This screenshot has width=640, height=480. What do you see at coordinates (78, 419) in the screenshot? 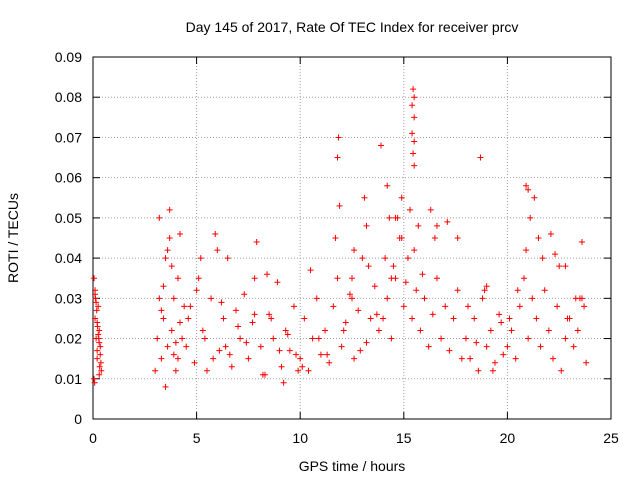
I see `y-tick-label: 0` at bounding box center [78, 419].